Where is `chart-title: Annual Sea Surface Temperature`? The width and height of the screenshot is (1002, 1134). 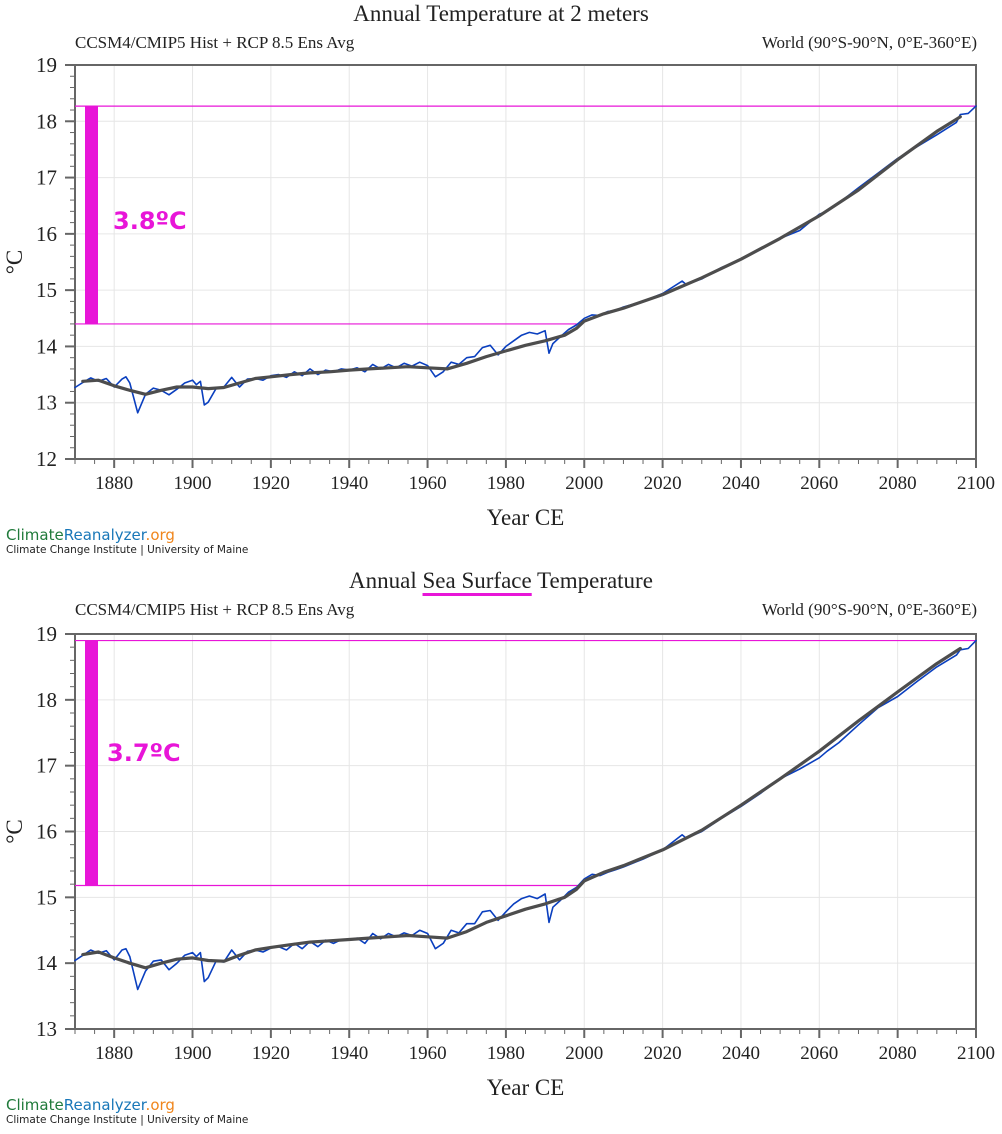
chart-title: Annual Sea Surface Temperature is located at coordinates (501, 580).